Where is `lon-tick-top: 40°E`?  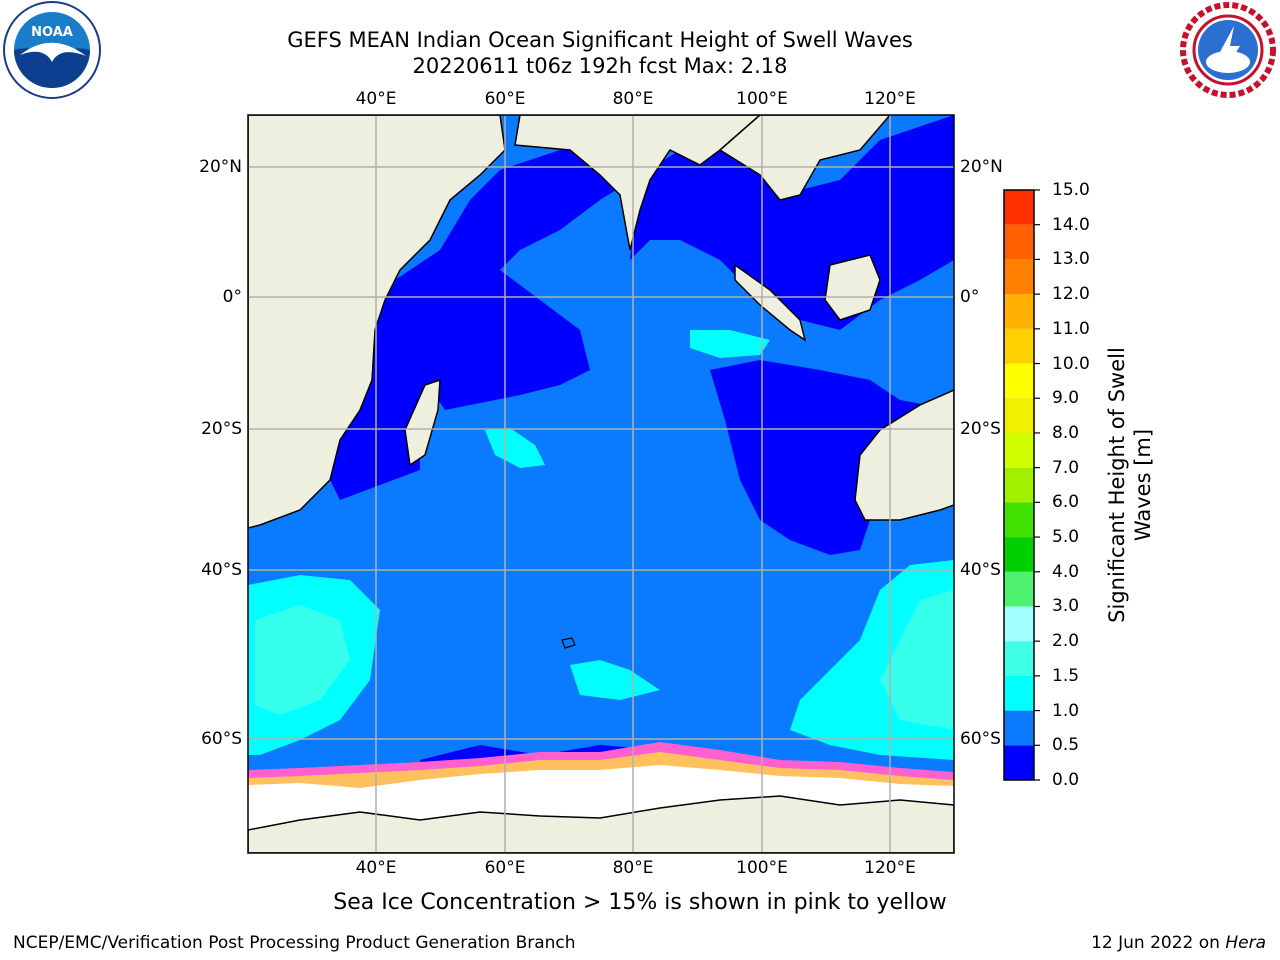
lon-tick-top: 40°E is located at coordinates (376, 99).